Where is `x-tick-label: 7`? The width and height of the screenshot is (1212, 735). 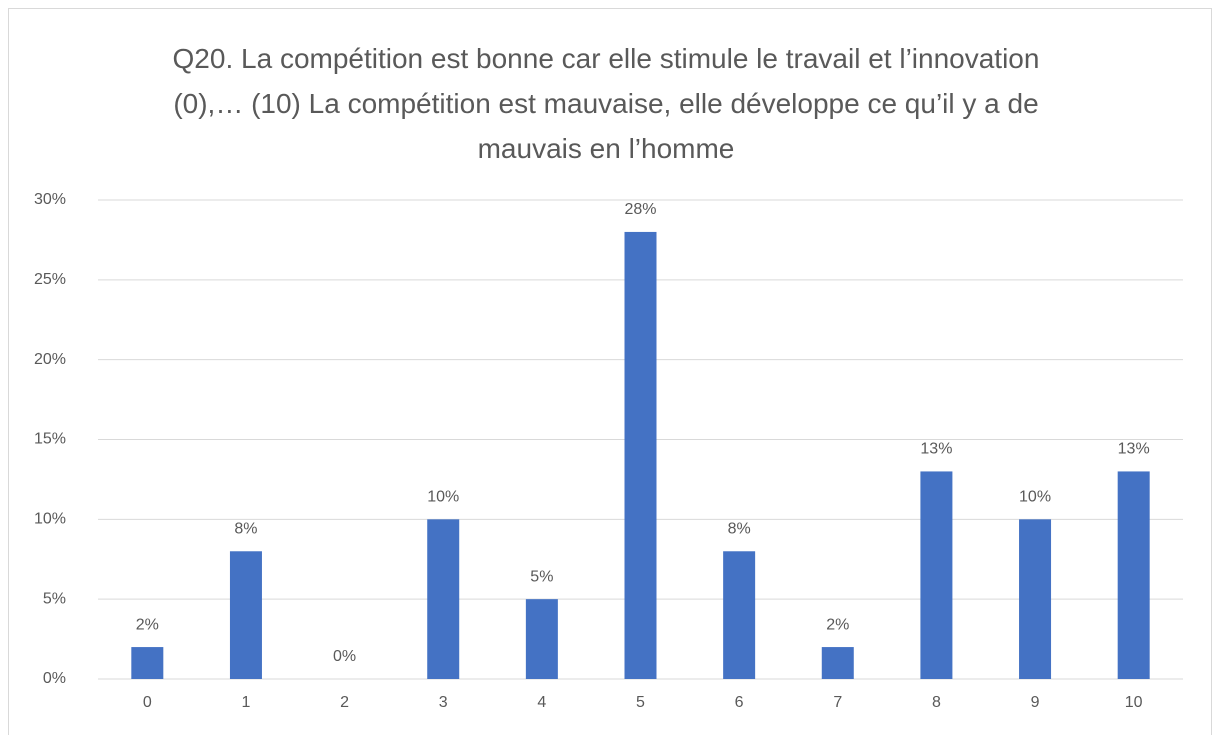
x-tick-label: 7 is located at coordinates (837, 702).